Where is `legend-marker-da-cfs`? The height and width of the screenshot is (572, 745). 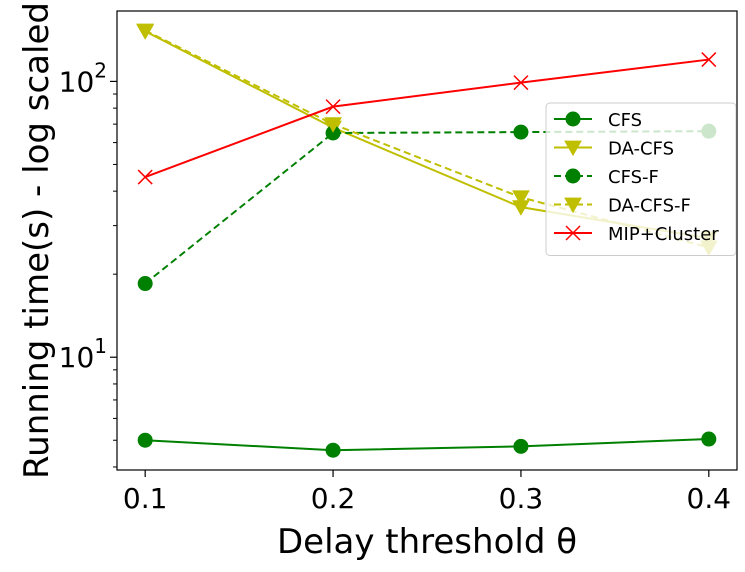 legend-marker-da-cfs is located at coordinates (573, 148).